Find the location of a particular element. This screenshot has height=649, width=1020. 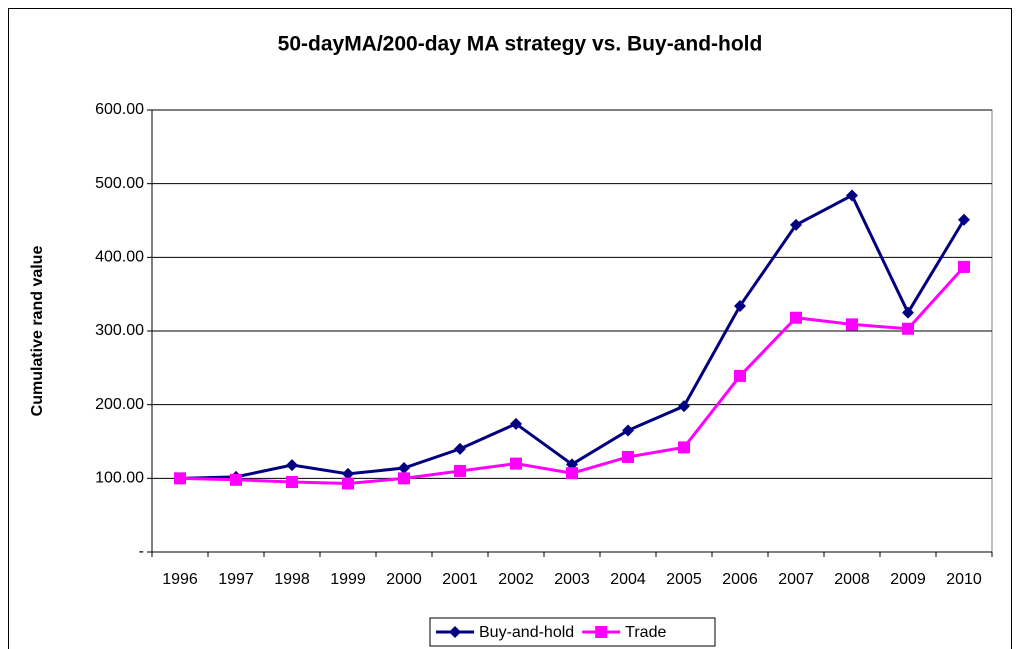

y-axis-label: Cumulative rand value is located at coordinates (37, 331).